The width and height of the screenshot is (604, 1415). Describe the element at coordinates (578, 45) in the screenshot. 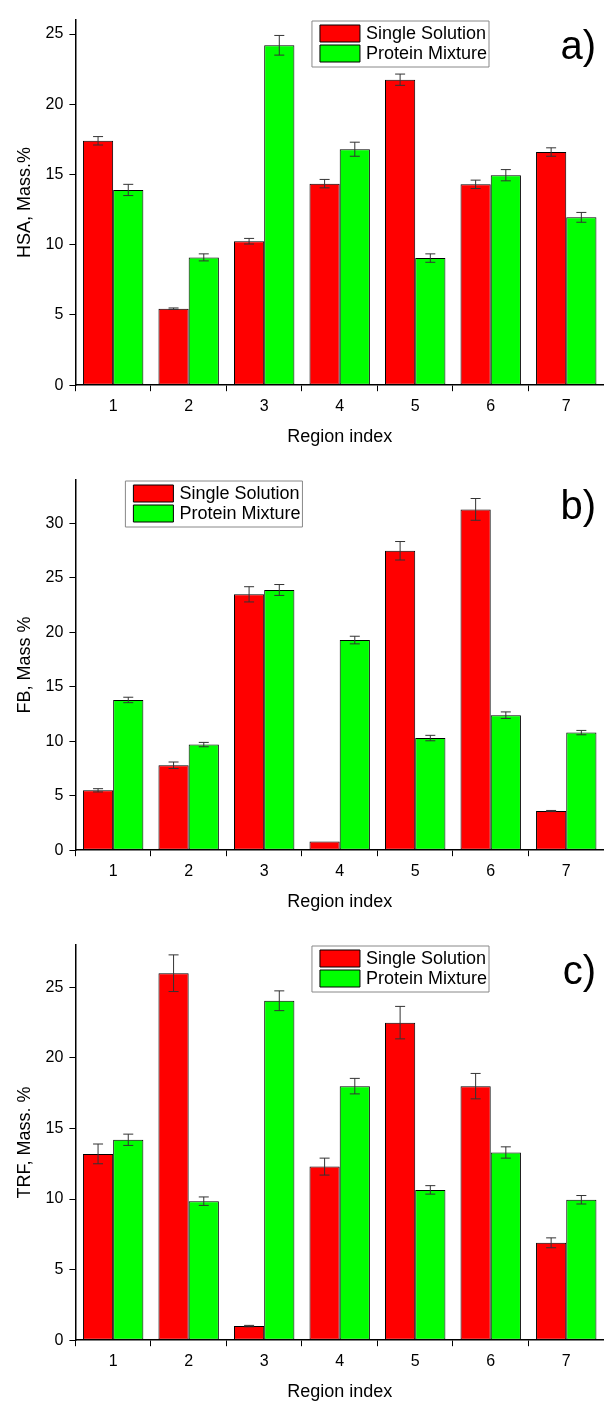

I see `annotation: a)` at that location.